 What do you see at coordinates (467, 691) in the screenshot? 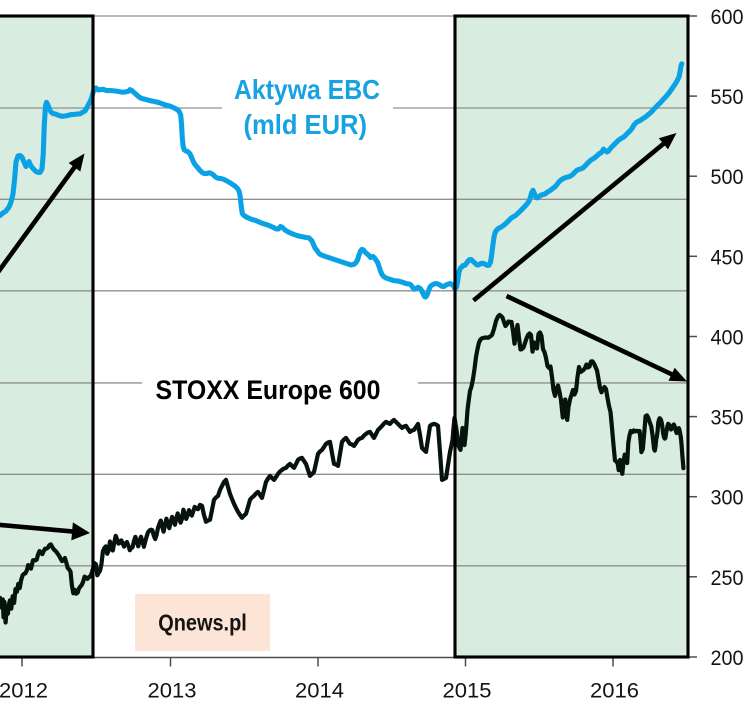
I see `svg-text: 2015` at bounding box center [467, 691].